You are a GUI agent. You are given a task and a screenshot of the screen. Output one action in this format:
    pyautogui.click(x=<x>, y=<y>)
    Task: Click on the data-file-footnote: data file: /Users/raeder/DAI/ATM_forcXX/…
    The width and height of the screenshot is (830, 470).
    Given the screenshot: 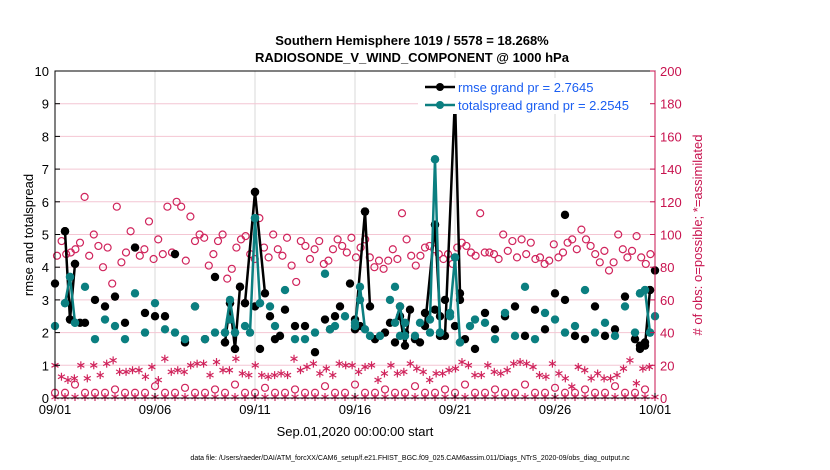 What is the action you would take?
    pyautogui.click(x=410, y=458)
    